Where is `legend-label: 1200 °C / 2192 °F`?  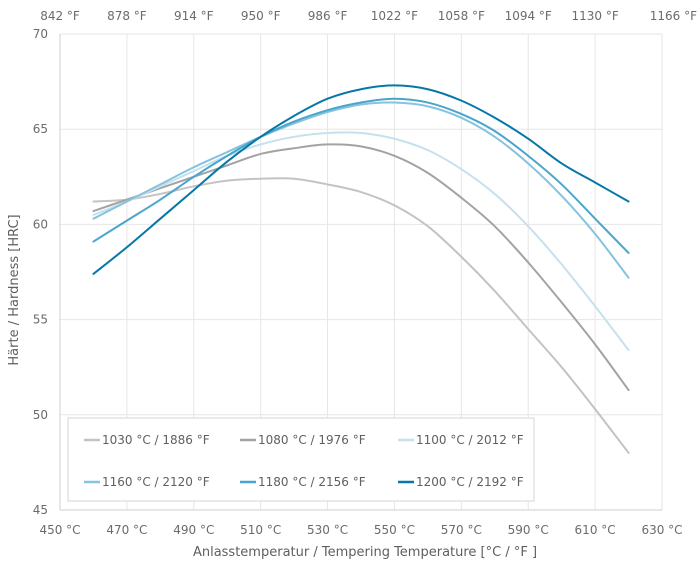
legend-label: 1200 °C / 2192 °F is located at coordinates (470, 482).